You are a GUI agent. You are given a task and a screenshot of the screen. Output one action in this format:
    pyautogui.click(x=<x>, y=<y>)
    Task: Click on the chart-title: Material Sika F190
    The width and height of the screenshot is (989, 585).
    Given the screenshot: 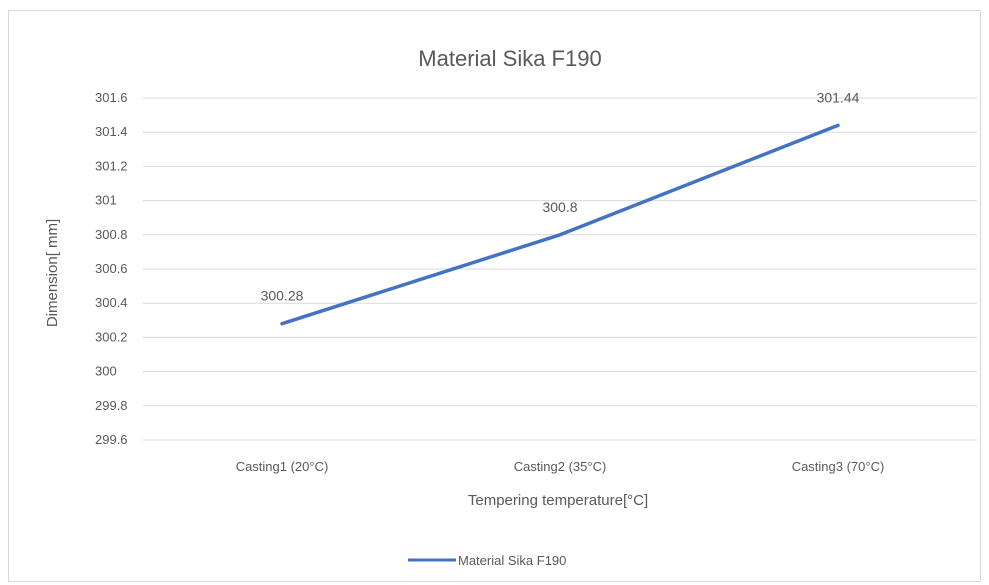 What is the action you would take?
    pyautogui.click(x=509, y=58)
    